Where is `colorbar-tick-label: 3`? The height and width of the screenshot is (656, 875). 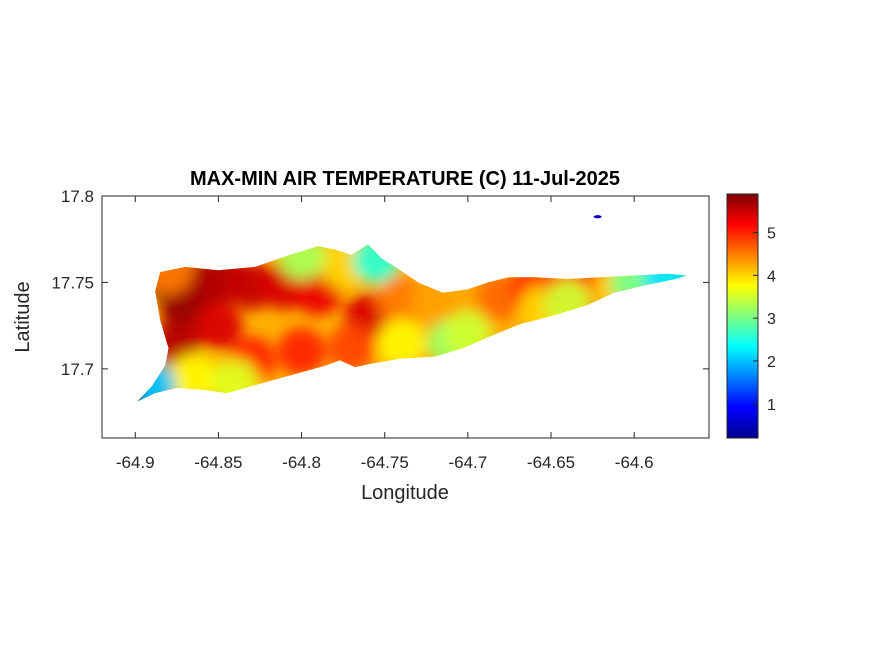 colorbar-tick-label: 3 is located at coordinates (771, 319).